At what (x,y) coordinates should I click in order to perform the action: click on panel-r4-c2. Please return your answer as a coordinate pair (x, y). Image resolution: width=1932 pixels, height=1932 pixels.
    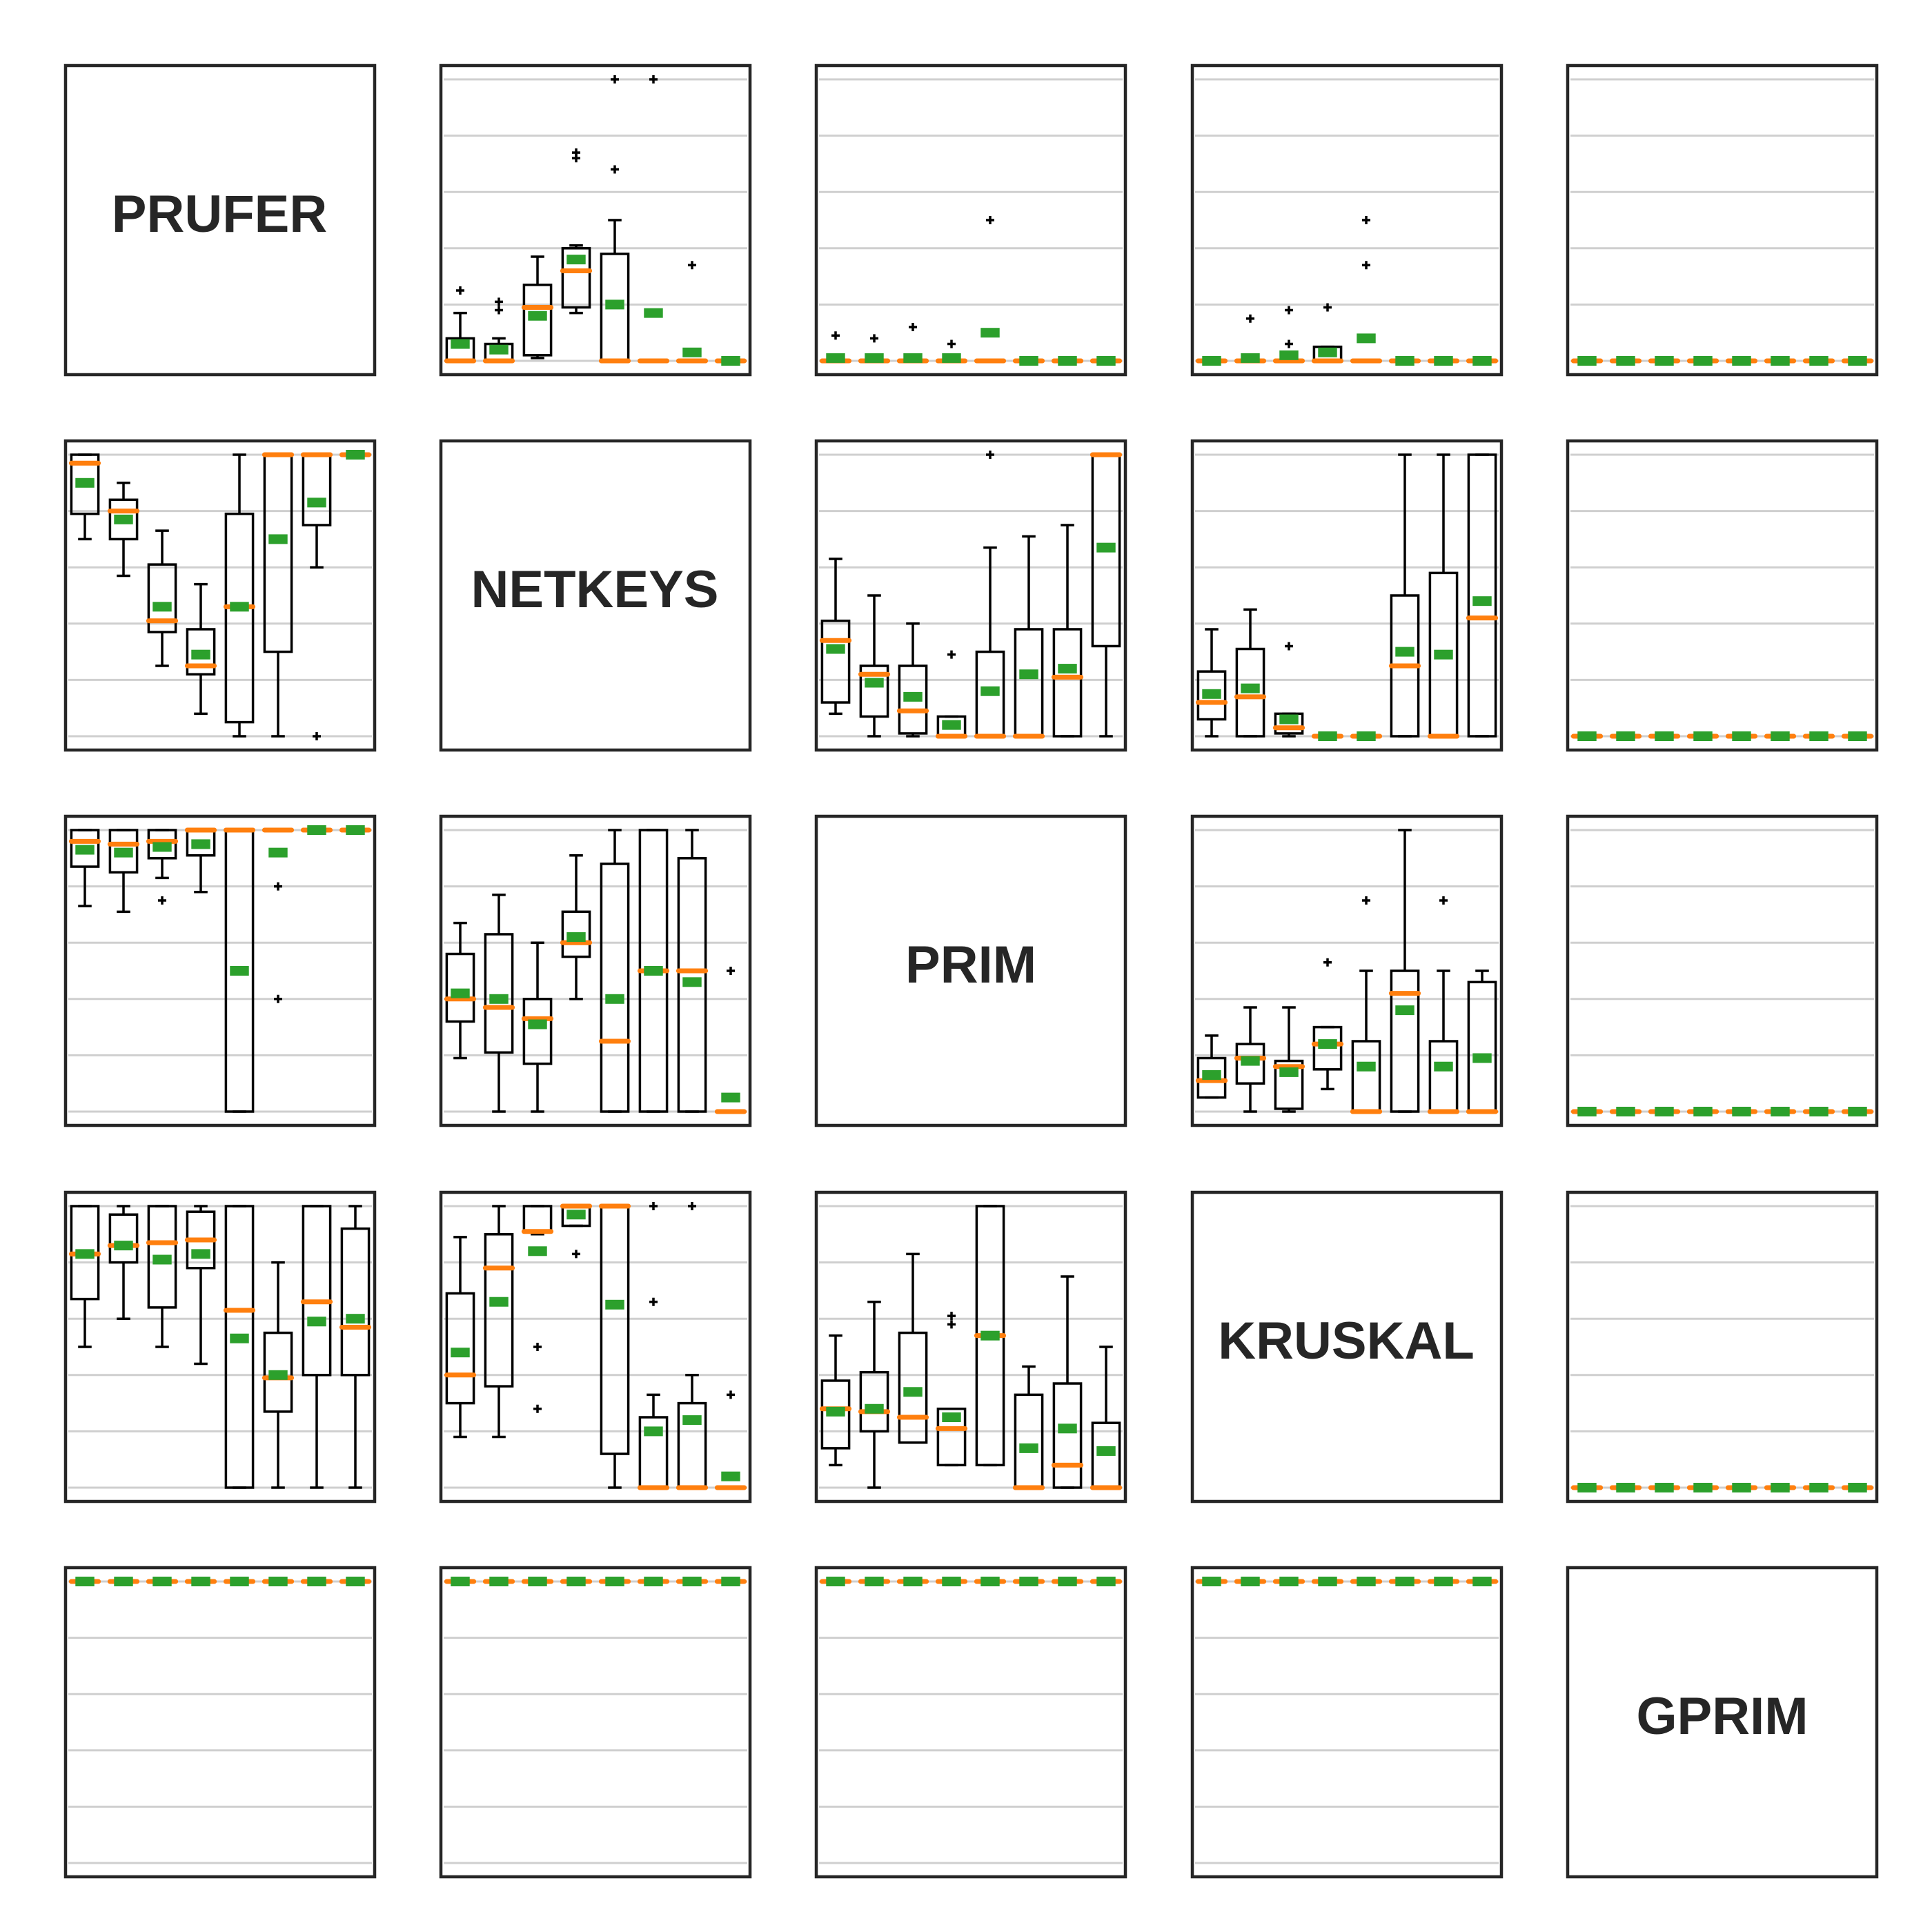
    Looking at the image, I should click on (971, 1720).